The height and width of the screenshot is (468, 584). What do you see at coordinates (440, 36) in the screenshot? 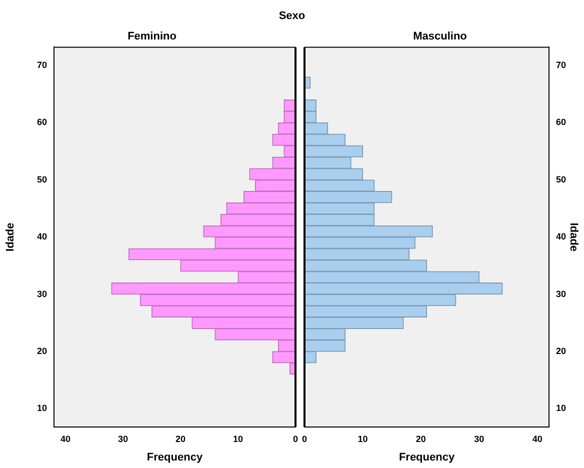
I see `chart-title: Masculino` at bounding box center [440, 36].